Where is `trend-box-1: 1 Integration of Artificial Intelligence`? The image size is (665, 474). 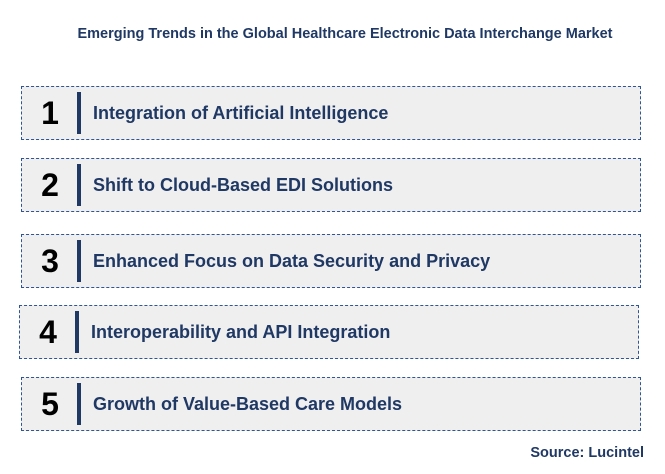 trend-box-1: 1 Integration of Artificial Intelligence is located at coordinates (331, 113).